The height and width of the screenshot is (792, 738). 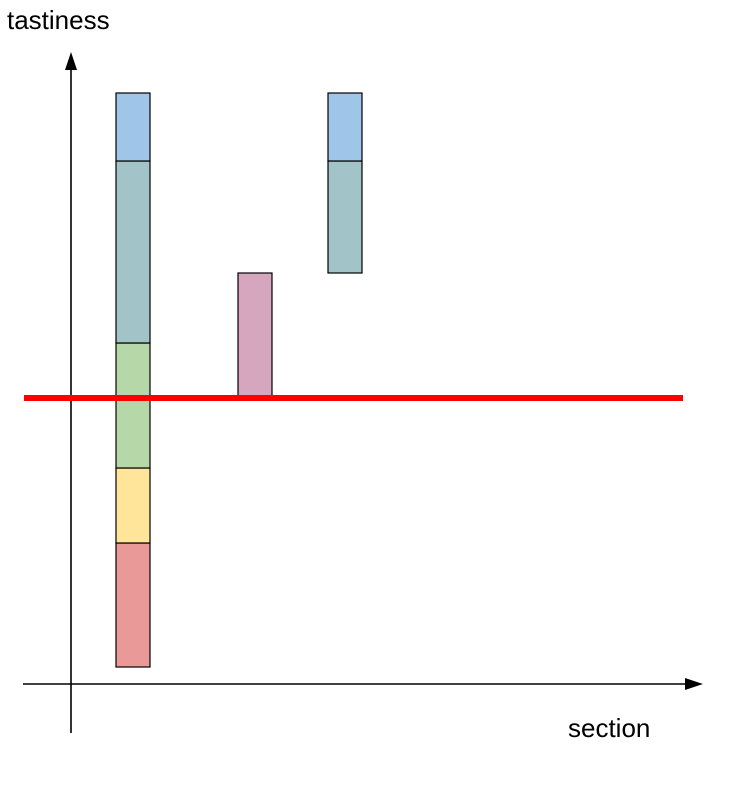 What do you see at coordinates (71, 61) in the screenshot?
I see `y-axis-arrowhead` at bounding box center [71, 61].